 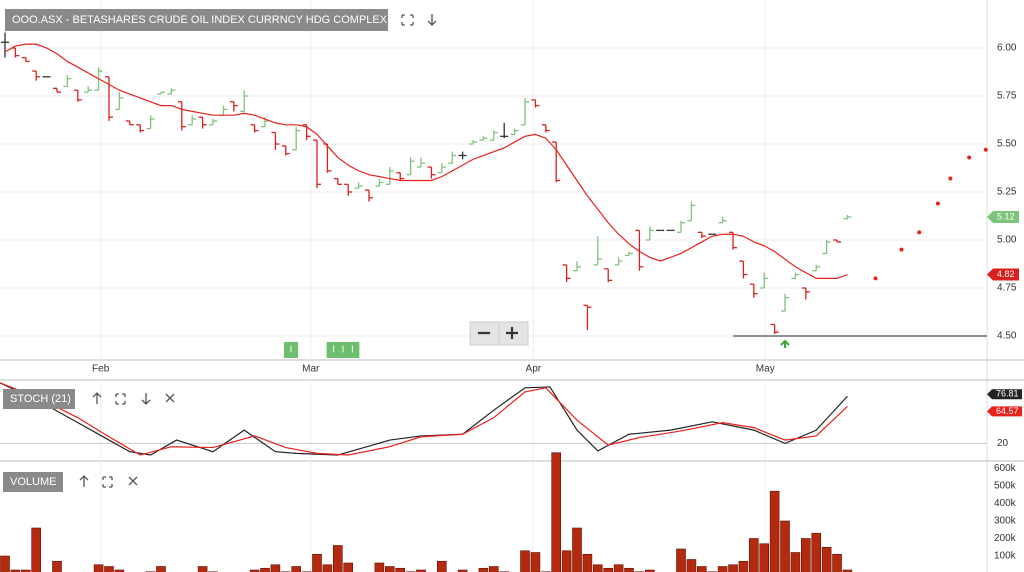 What do you see at coordinates (534, 369) in the screenshot?
I see `x-tick-label: Apr` at bounding box center [534, 369].